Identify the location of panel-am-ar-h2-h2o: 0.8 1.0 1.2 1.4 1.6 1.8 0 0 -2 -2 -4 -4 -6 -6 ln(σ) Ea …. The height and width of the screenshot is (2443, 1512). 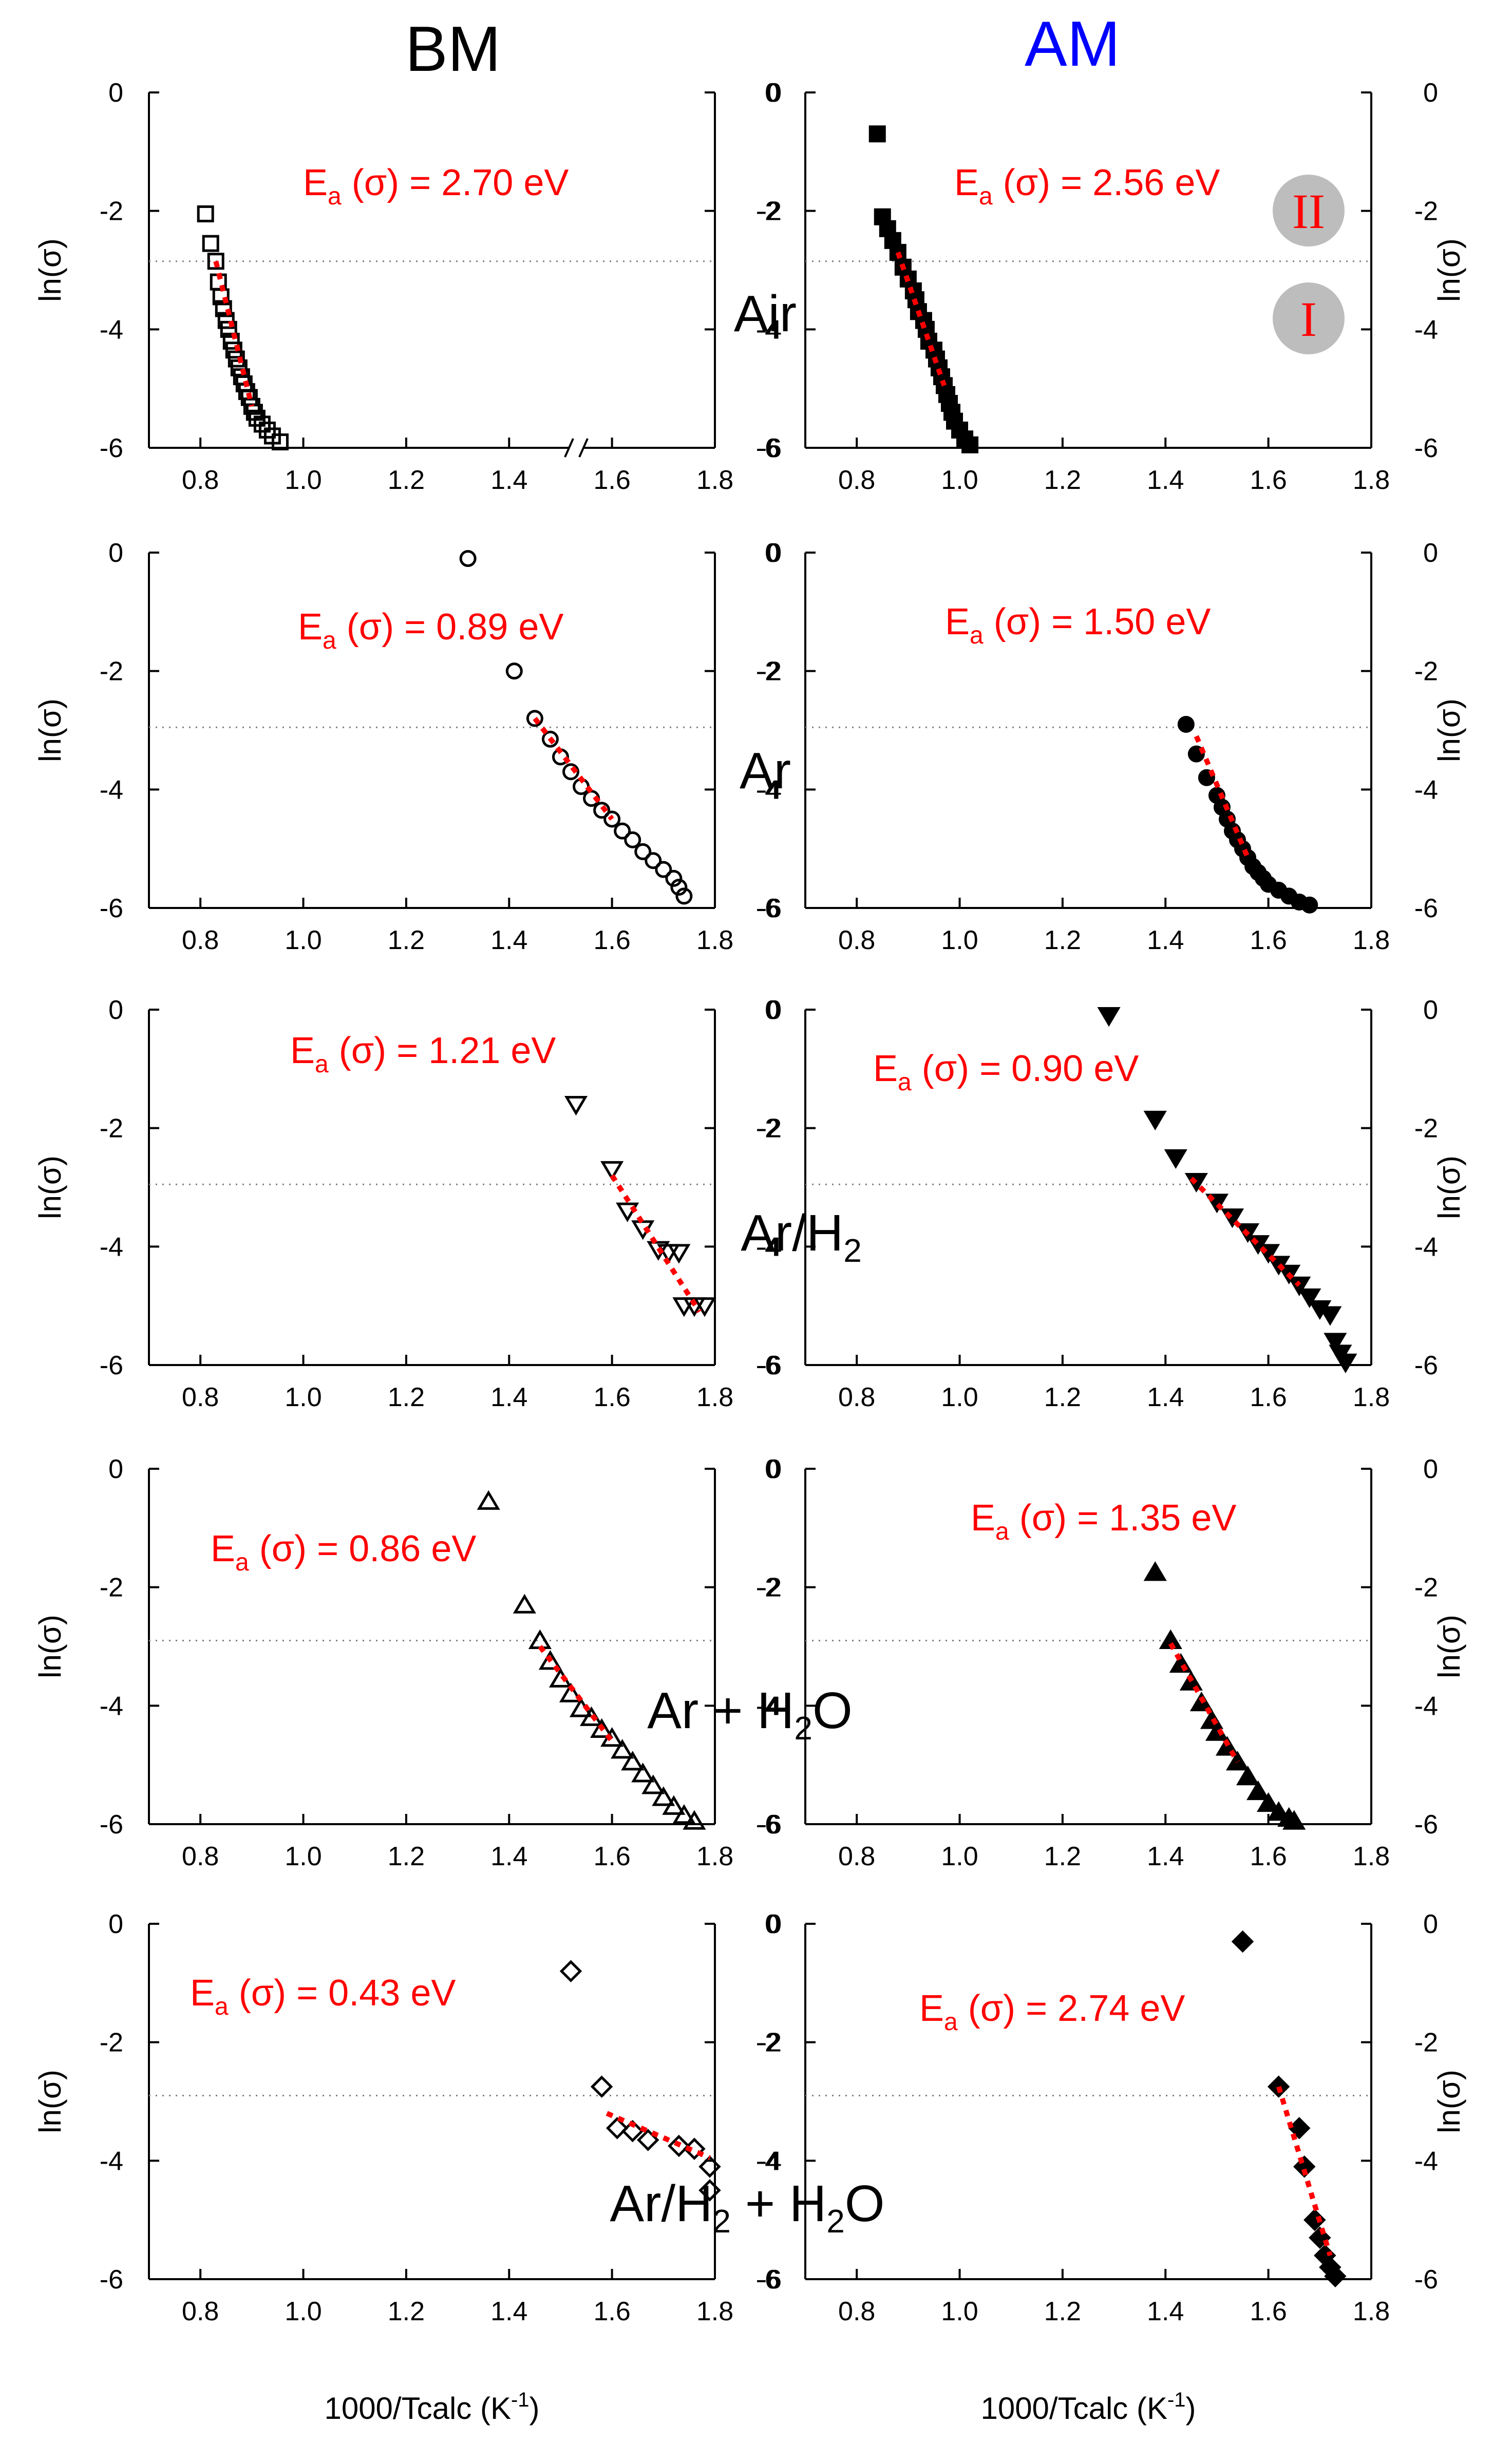
(1111, 2167).